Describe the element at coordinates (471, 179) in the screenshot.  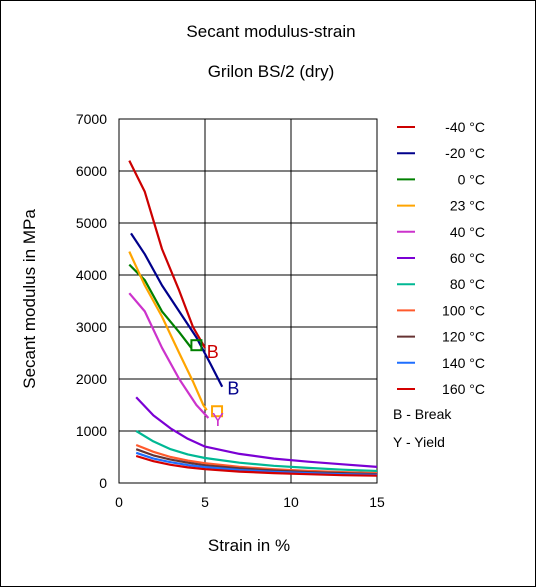
I see `legend-label: 0 °C` at that location.